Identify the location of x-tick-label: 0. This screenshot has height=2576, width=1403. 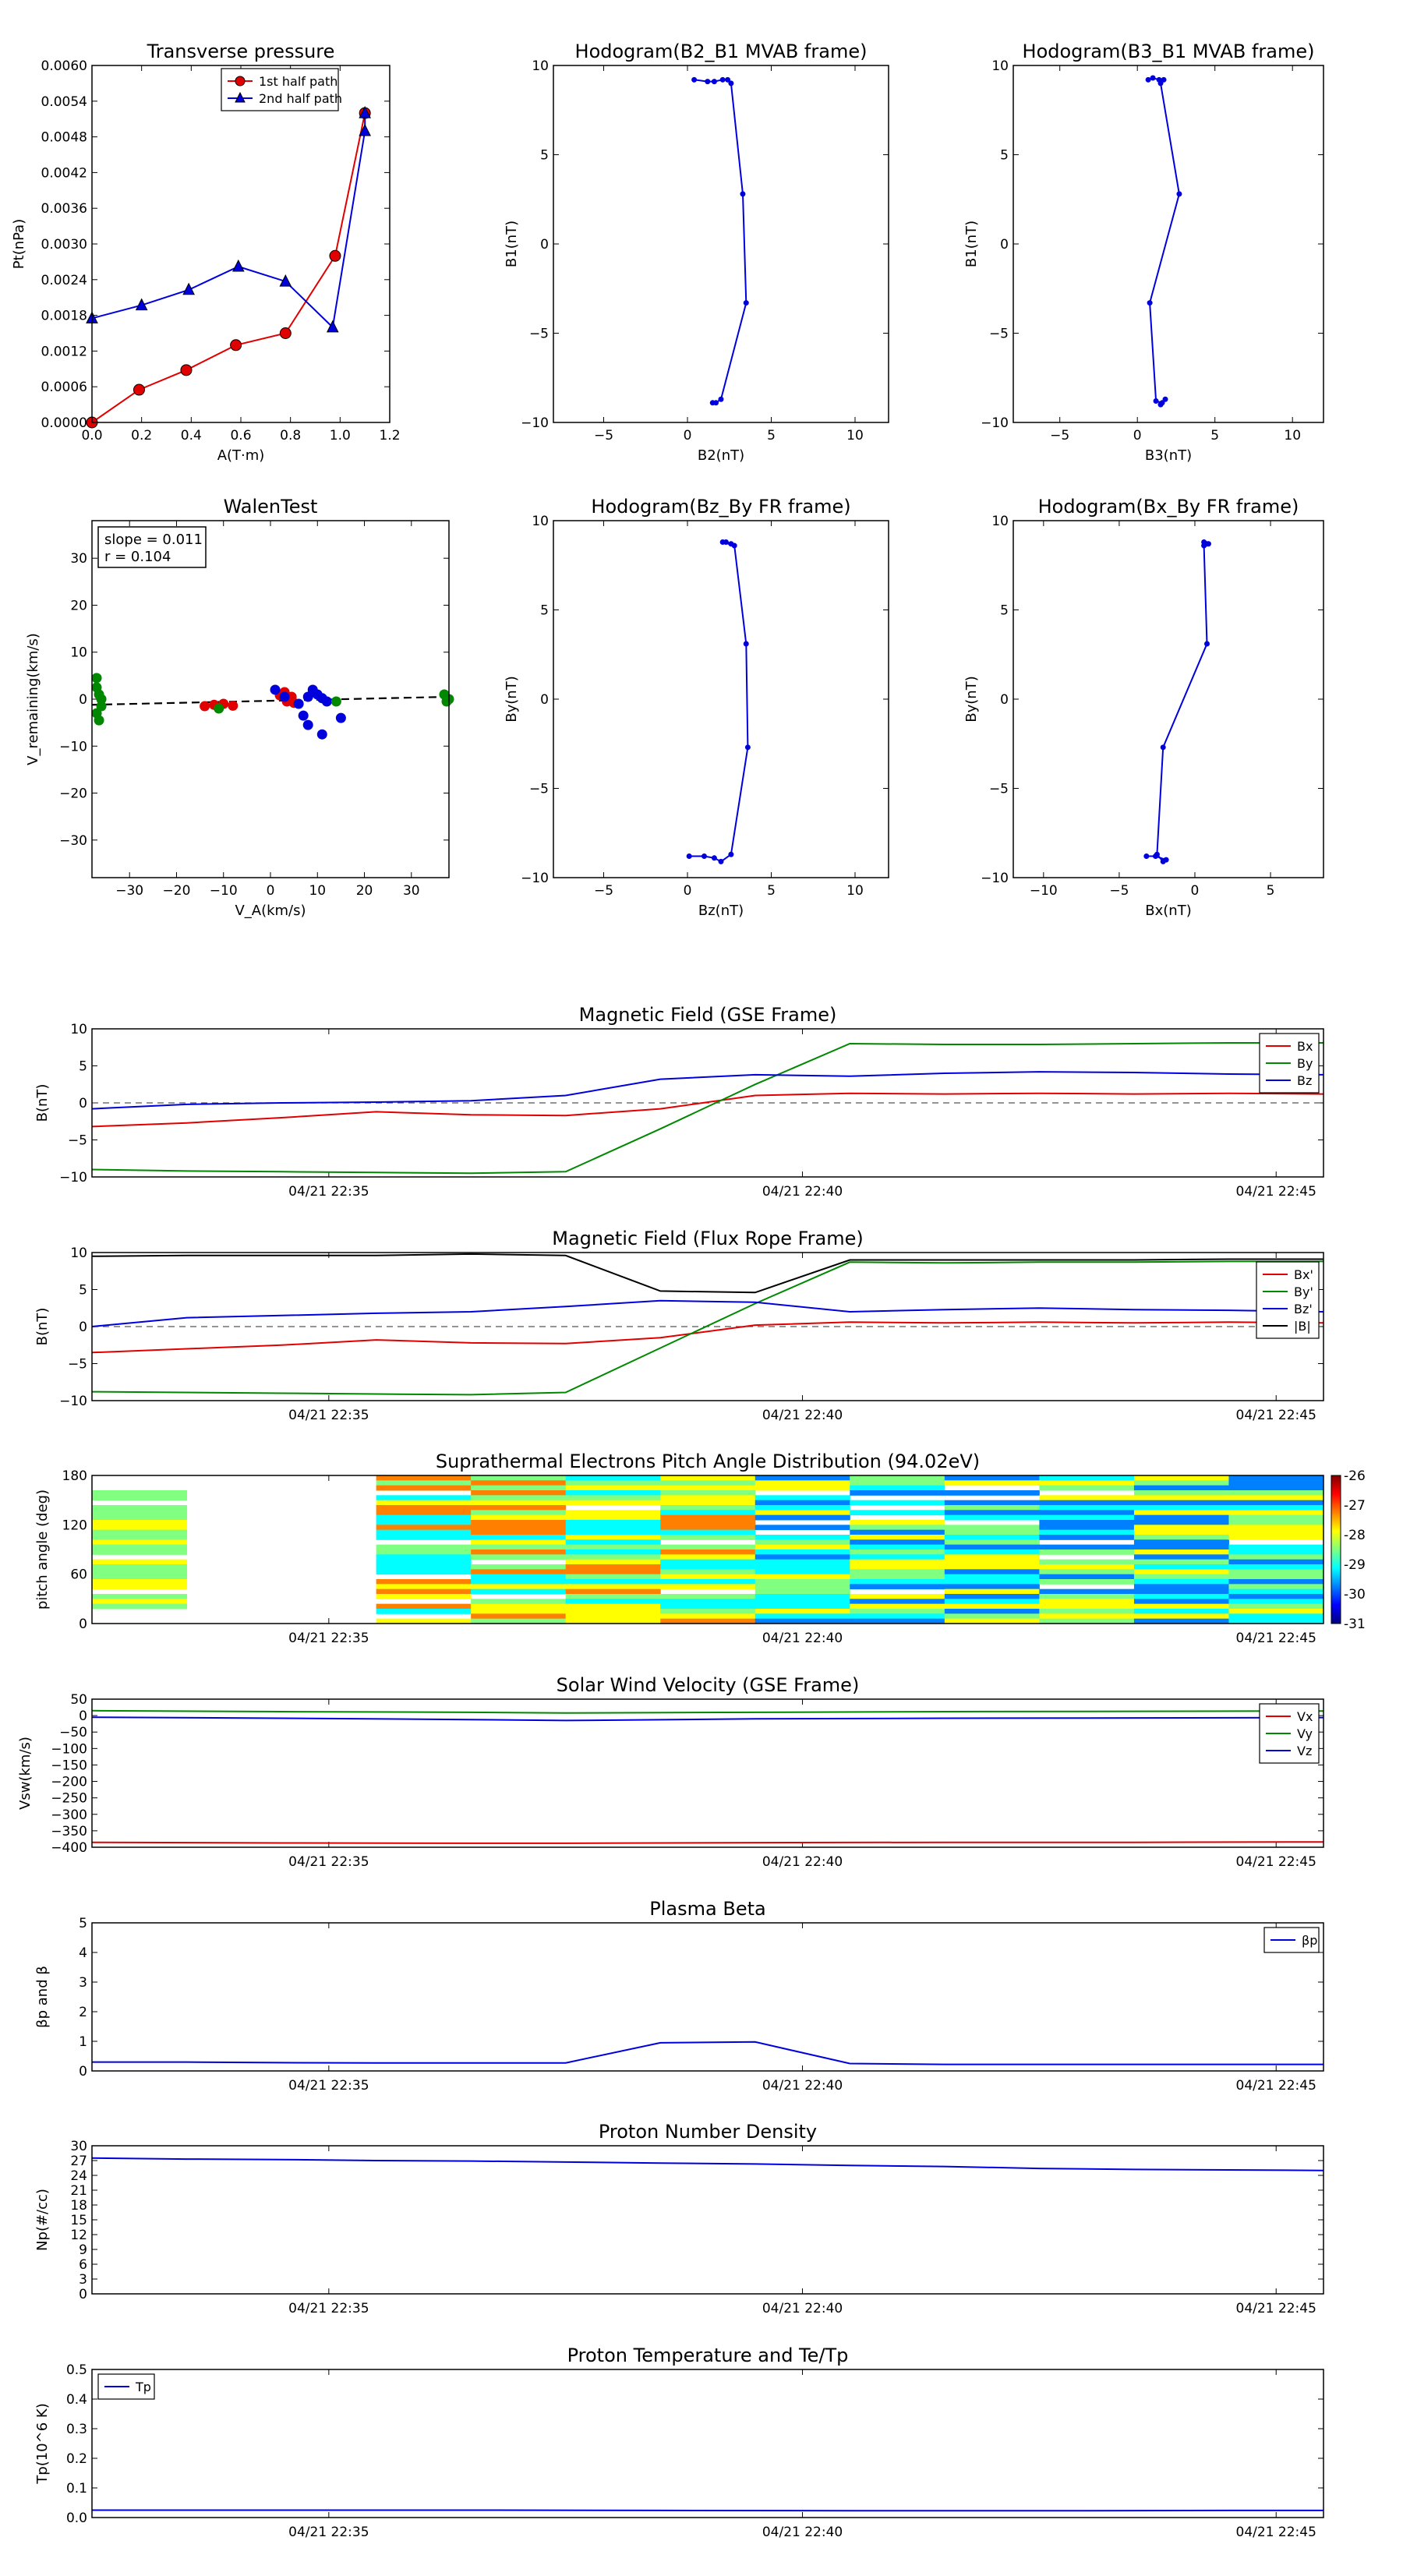
(1137, 435).